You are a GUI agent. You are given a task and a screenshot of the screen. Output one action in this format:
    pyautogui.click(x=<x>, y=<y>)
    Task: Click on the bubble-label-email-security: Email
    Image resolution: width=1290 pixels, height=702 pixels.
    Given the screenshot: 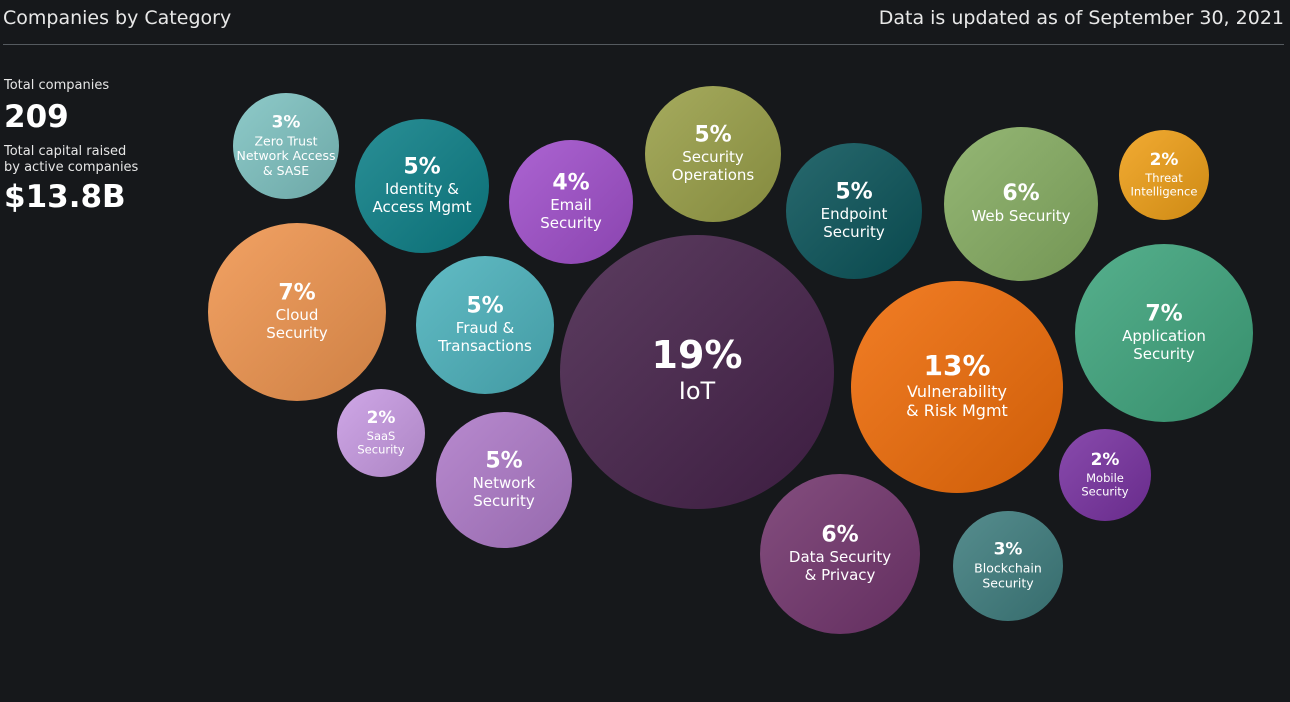 What is the action you would take?
    pyautogui.click(x=571, y=205)
    